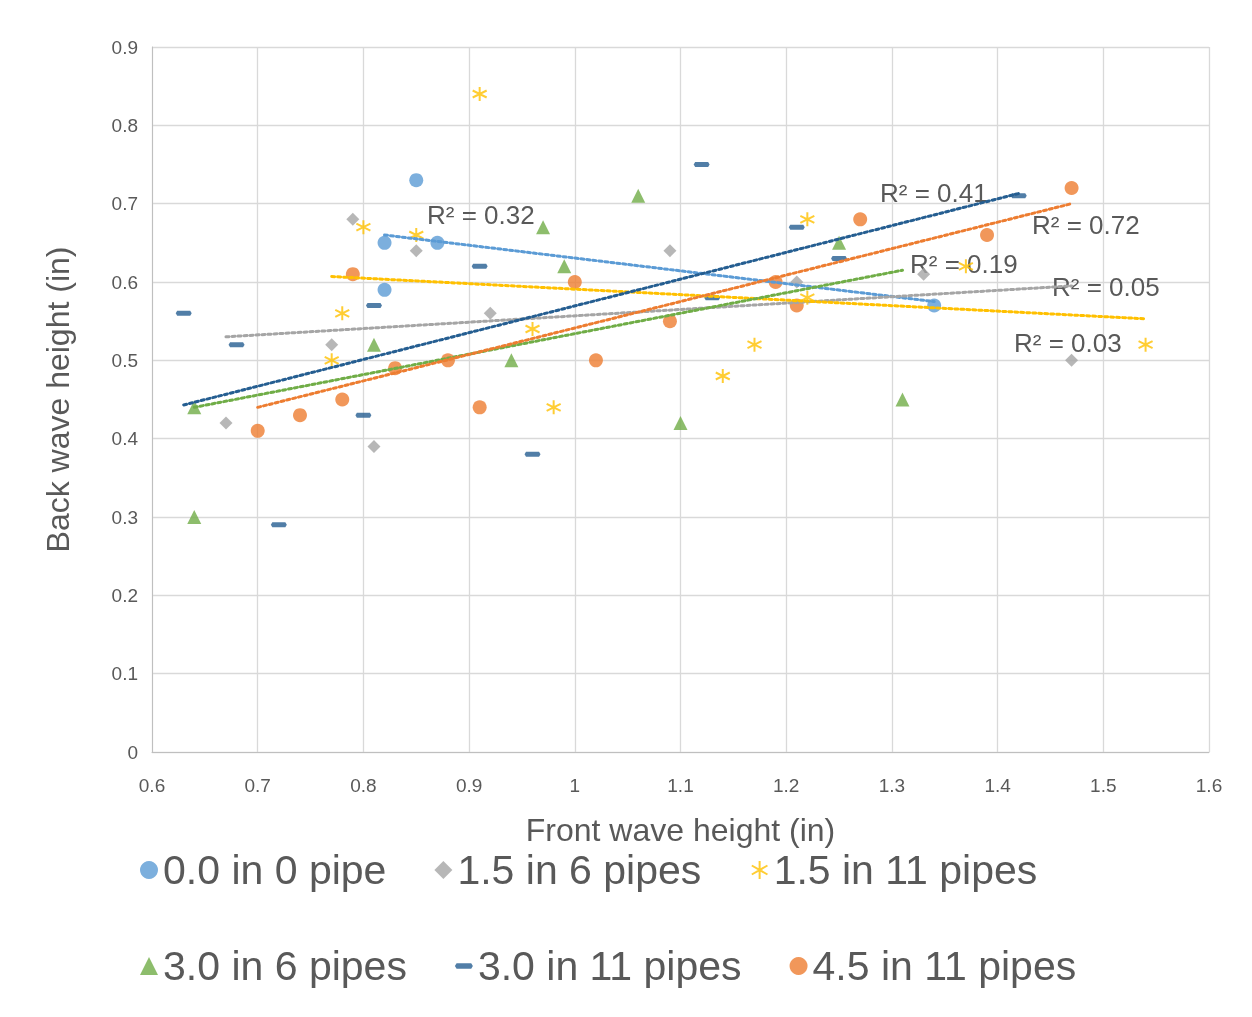  What do you see at coordinates (152, 785) in the screenshot?
I see `x-tick-label: 0.6` at bounding box center [152, 785].